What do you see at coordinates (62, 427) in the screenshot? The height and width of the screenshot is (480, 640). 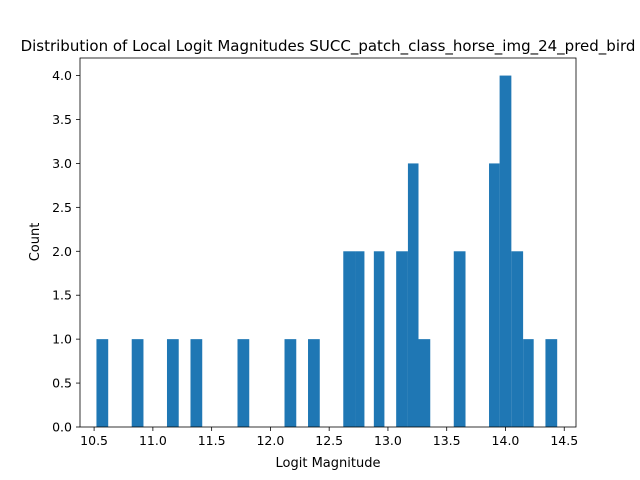 I see `y-tick-label: 0.0` at bounding box center [62, 427].